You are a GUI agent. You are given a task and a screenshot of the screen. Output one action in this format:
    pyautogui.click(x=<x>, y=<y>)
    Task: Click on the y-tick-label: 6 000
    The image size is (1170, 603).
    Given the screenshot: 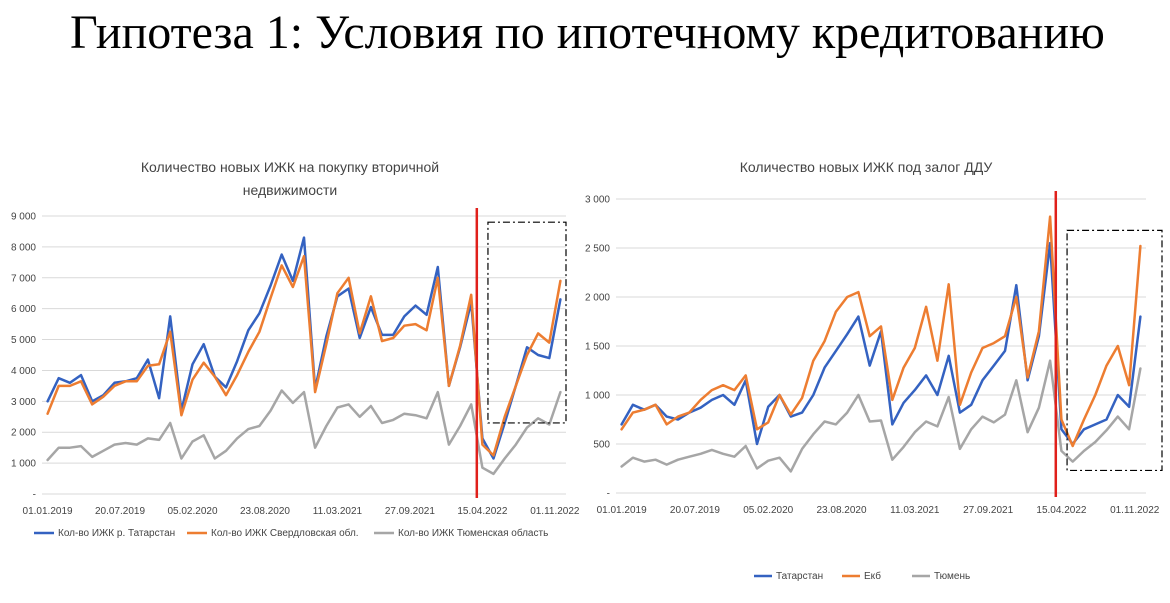 What is the action you would take?
    pyautogui.click(x=23, y=309)
    